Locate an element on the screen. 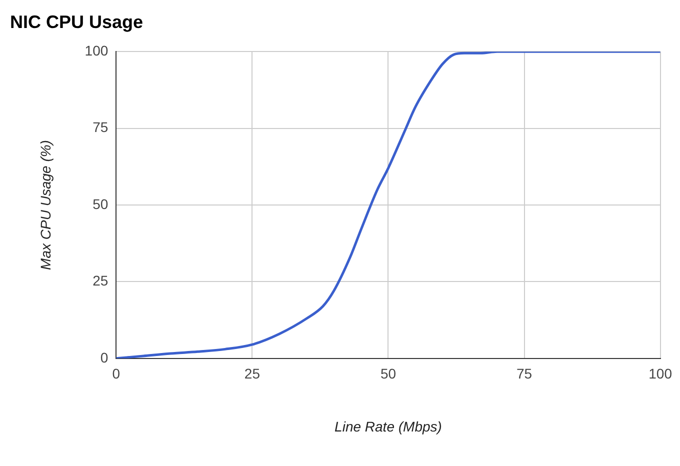 The height and width of the screenshot is (466, 680). x-tick-label: 25 is located at coordinates (252, 374).